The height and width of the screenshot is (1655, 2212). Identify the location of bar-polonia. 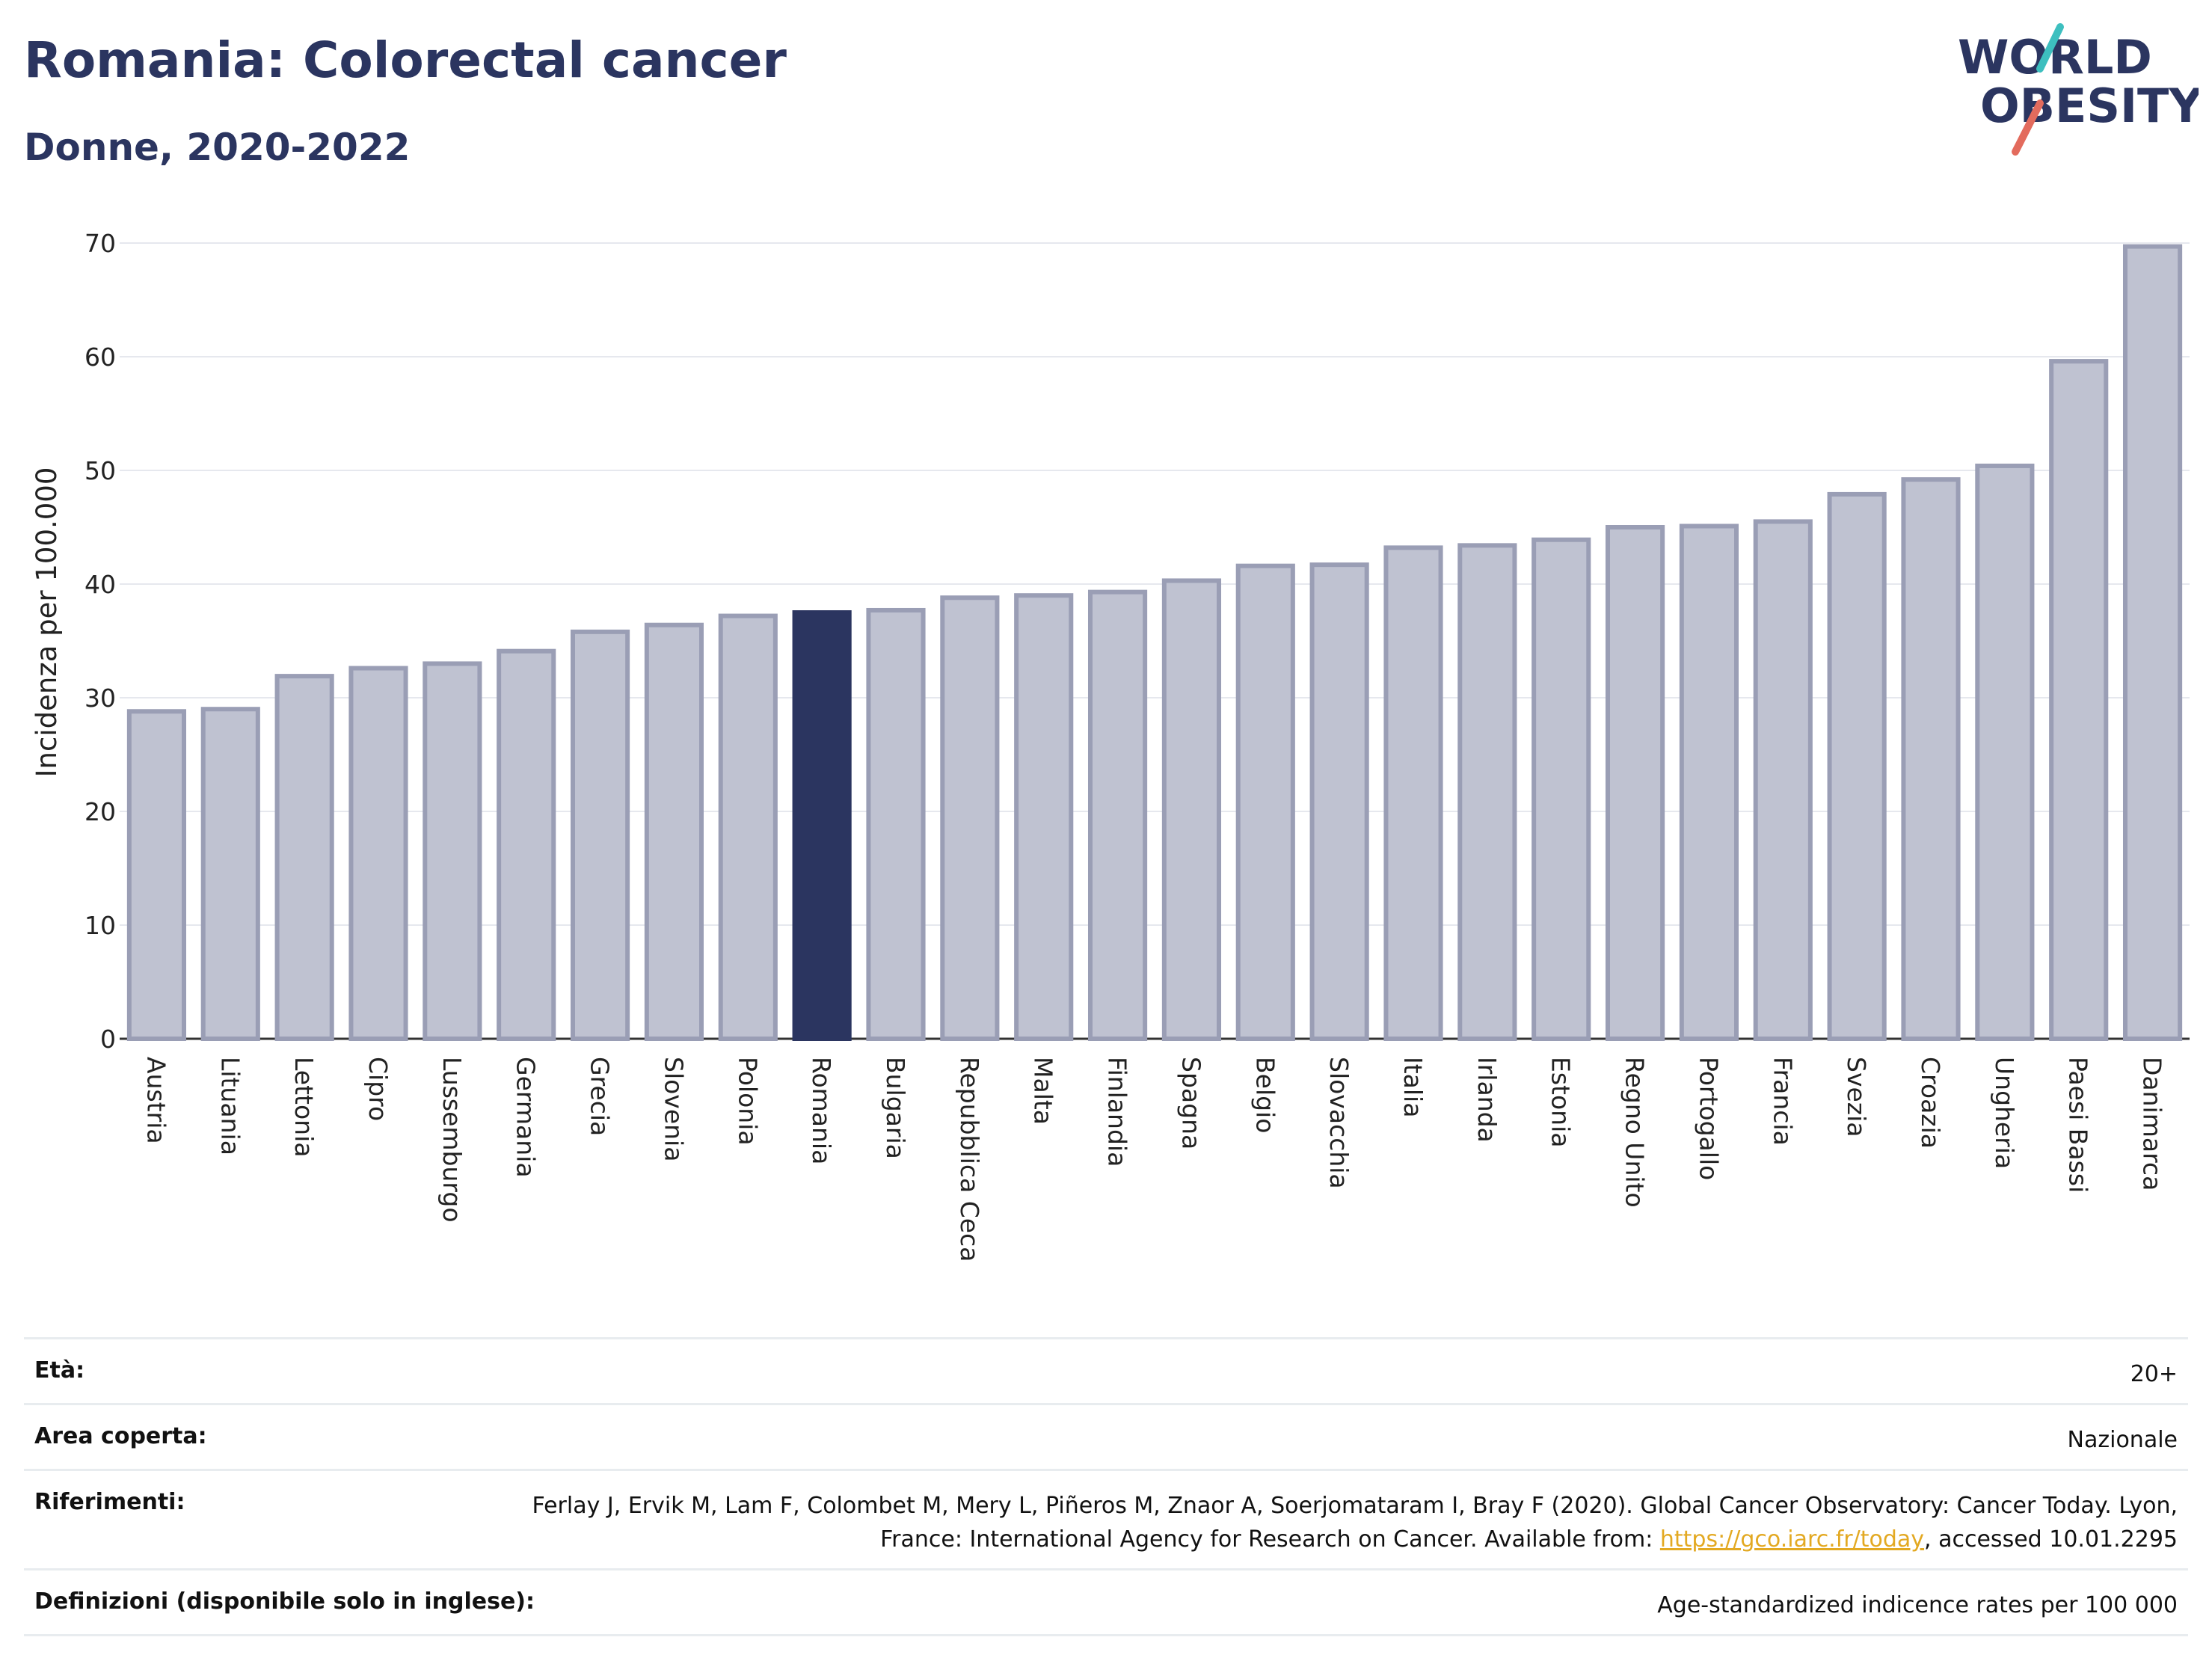
(748, 827).